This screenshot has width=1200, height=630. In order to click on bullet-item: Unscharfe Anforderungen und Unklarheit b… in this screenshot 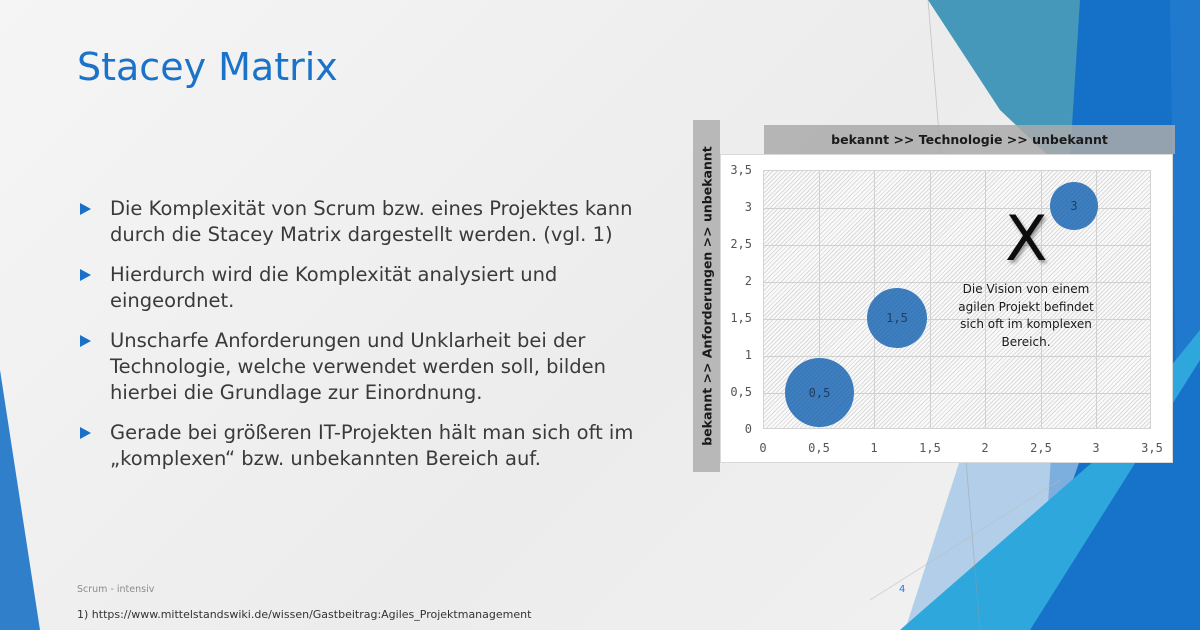, I will do `click(378, 367)`.